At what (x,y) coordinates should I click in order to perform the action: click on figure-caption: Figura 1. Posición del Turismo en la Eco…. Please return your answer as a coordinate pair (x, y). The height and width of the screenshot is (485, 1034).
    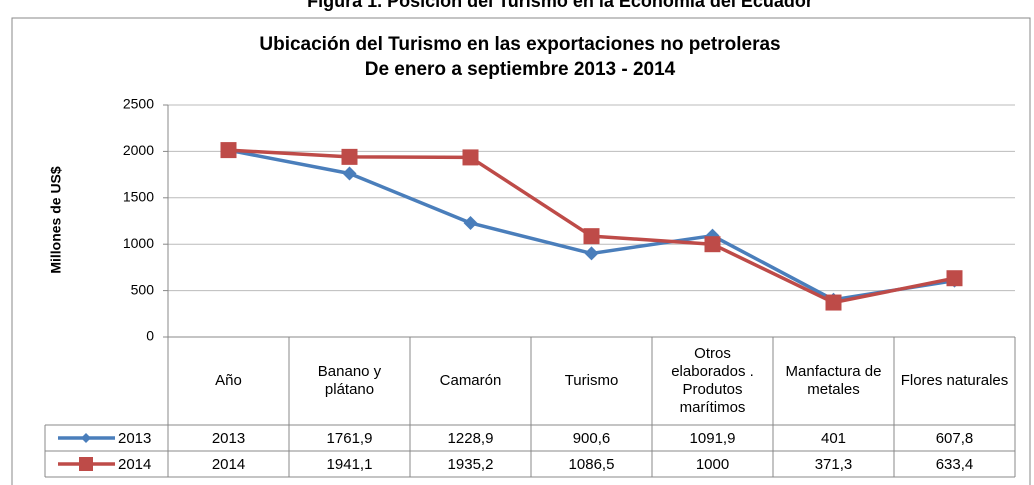
    Looking at the image, I should click on (560, 5).